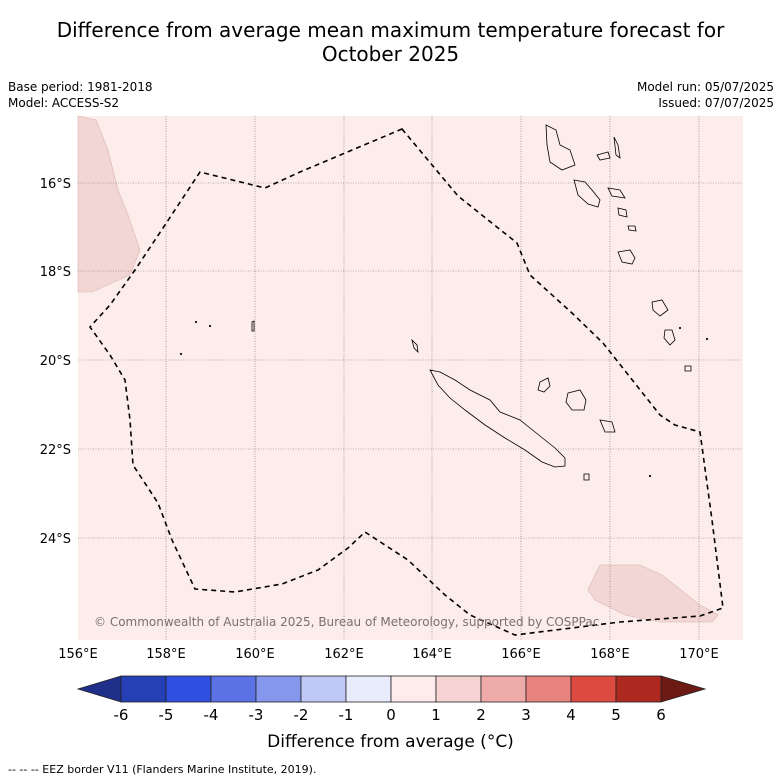  What do you see at coordinates (626, 257) in the screenshot?
I see `efate-island` at bounding box center [626, 257].